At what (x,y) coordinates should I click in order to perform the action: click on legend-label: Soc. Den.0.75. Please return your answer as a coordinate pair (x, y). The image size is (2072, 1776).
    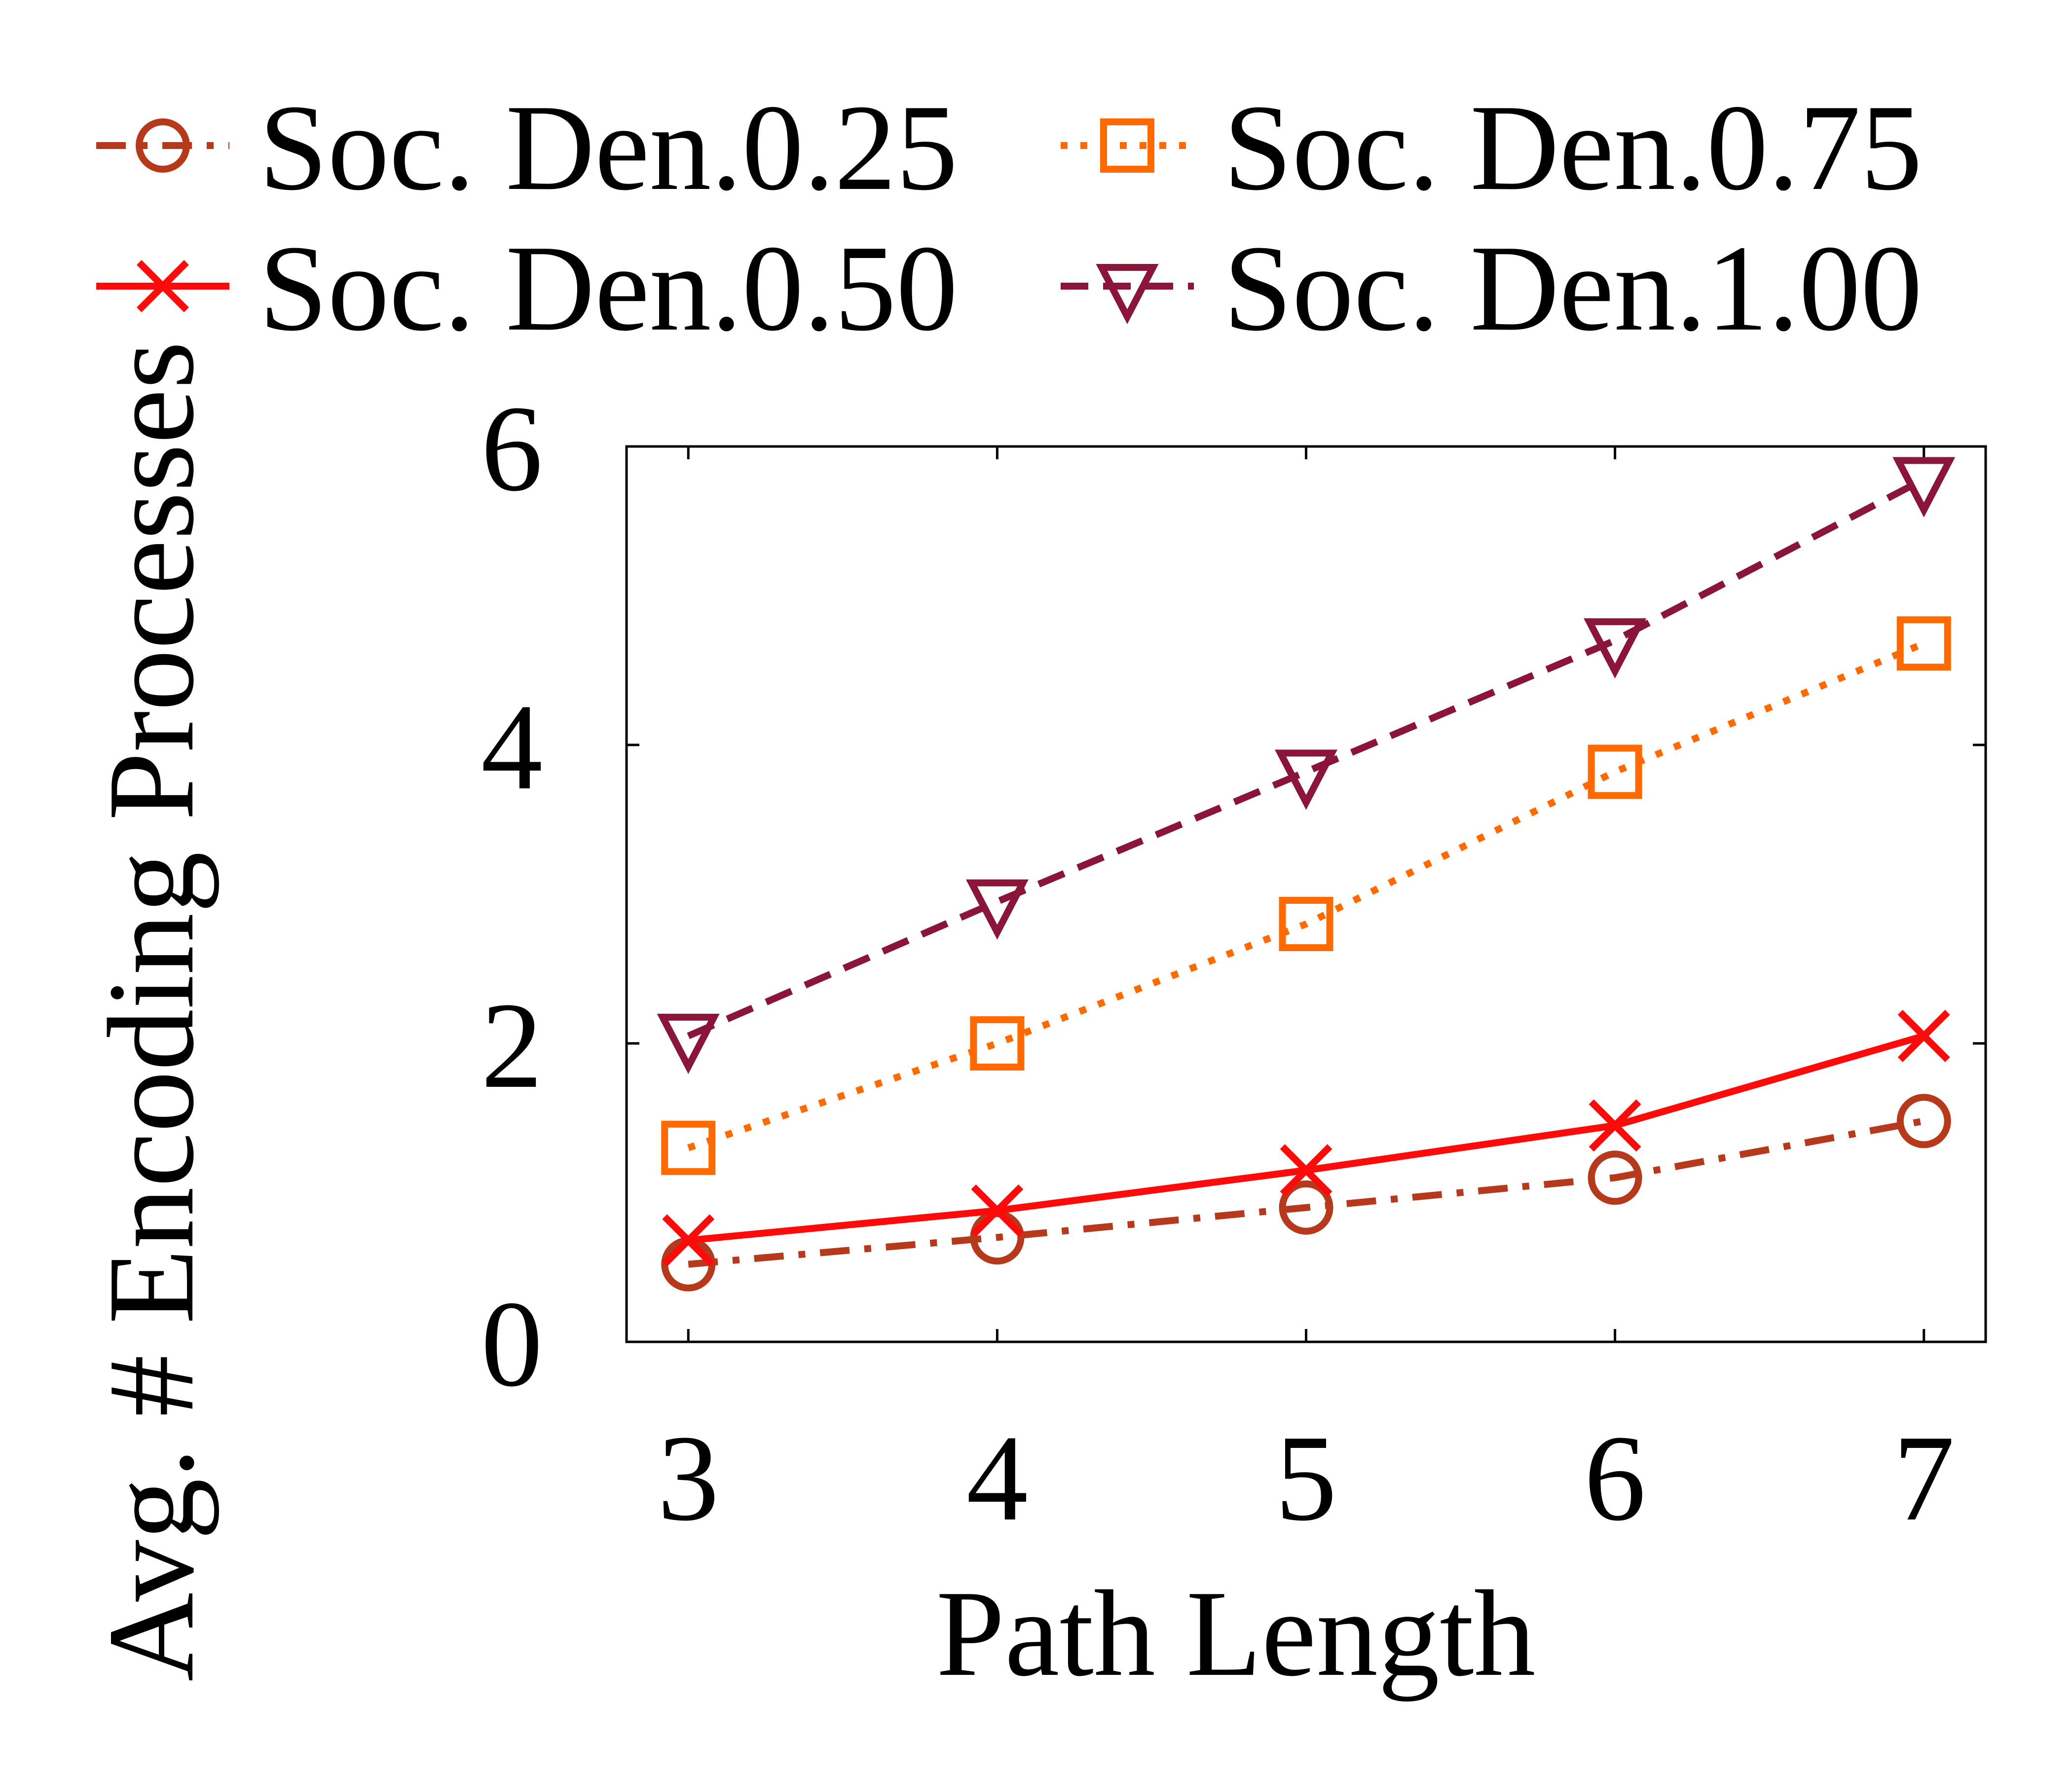
    Looking at the image, I should click on (1573, 148).